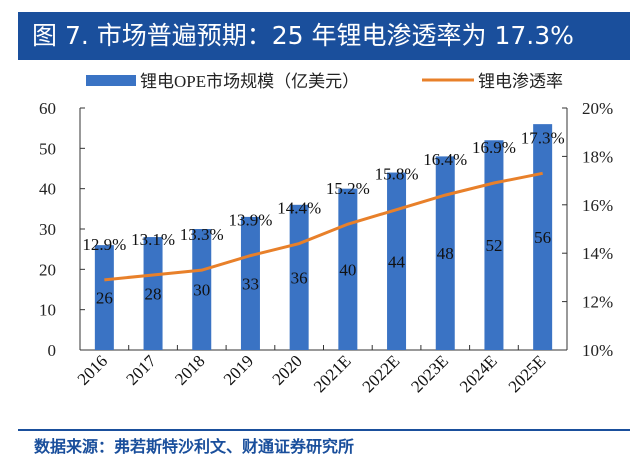 The height and width of the screenshot is (470, 641). I want to click on line-value-label: 15.8%, so click(397, 174).